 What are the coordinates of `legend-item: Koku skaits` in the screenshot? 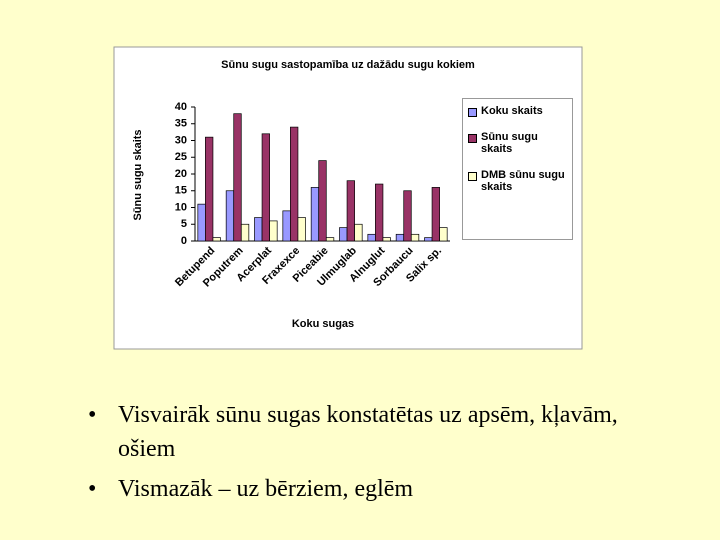 It's located at (517, 111).